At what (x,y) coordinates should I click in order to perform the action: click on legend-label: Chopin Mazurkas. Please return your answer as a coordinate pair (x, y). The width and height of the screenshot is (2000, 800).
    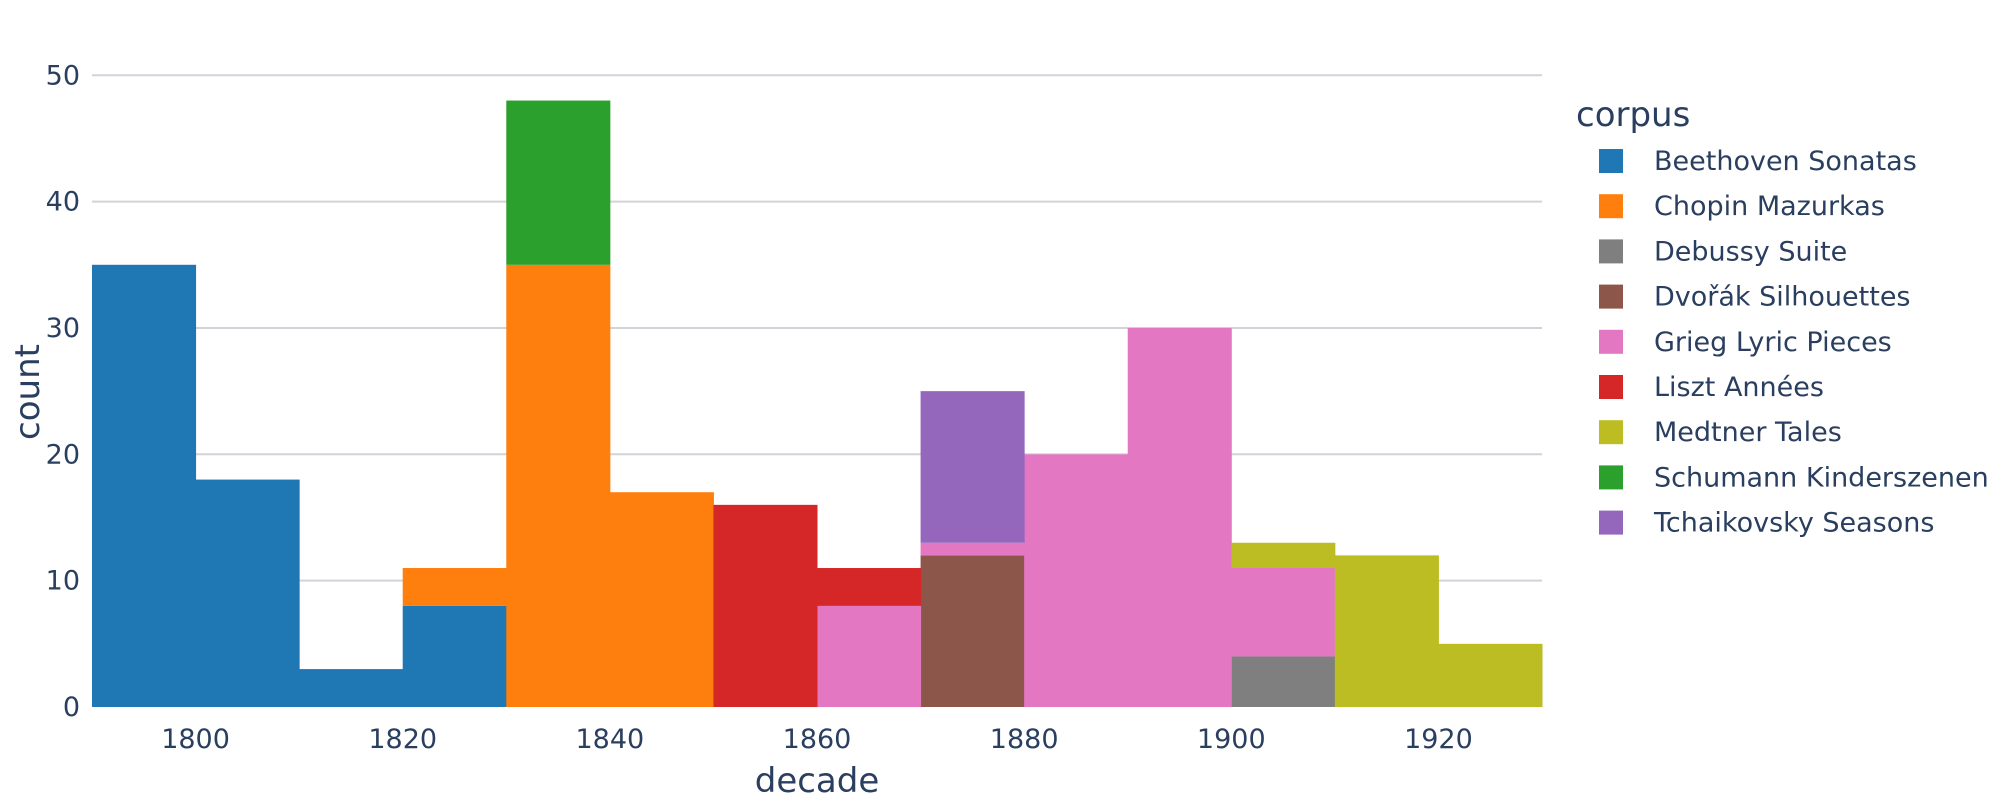
    Looking at the image, I should click on (1769, 206).